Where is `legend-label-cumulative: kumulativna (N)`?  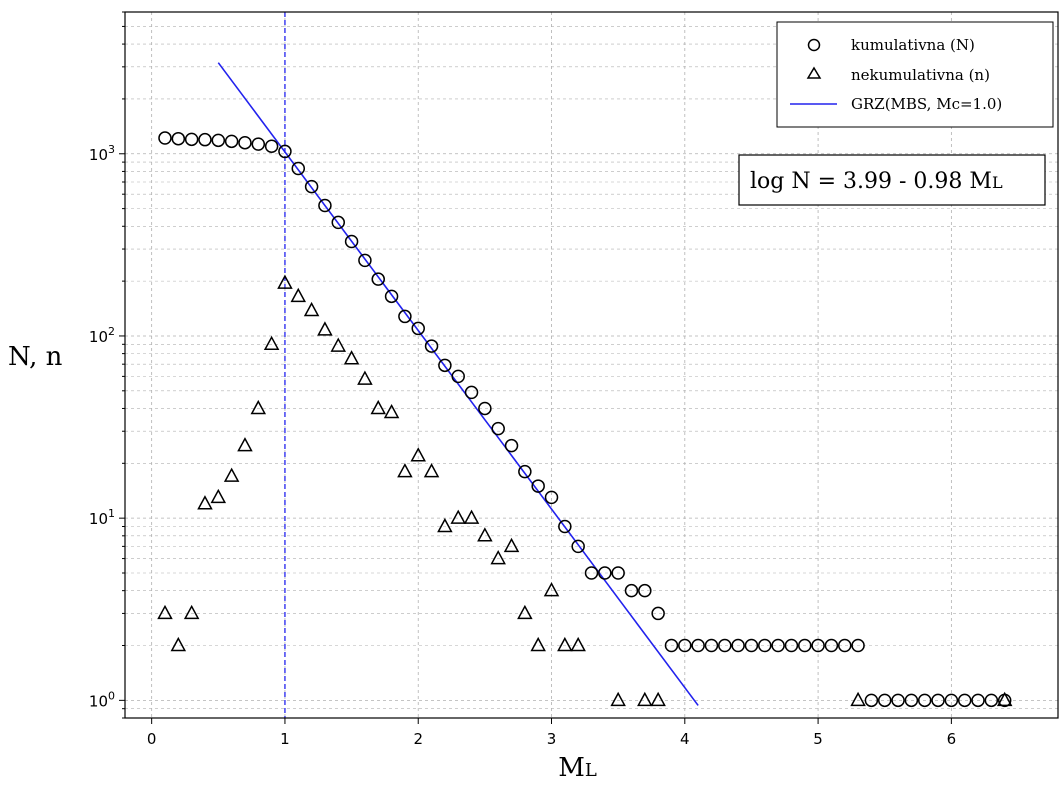
legend-label-cumulative: kumulativna (N) is located at coordinates (913, 45).